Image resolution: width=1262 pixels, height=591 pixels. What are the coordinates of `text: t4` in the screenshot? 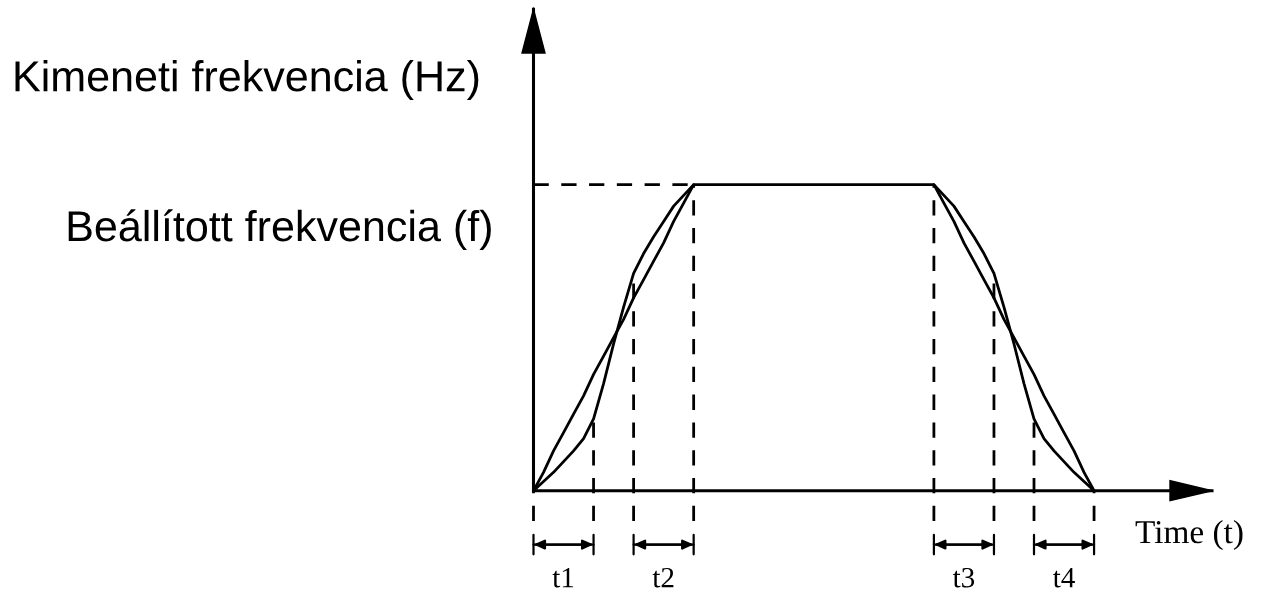 It's located at (1063, 578).